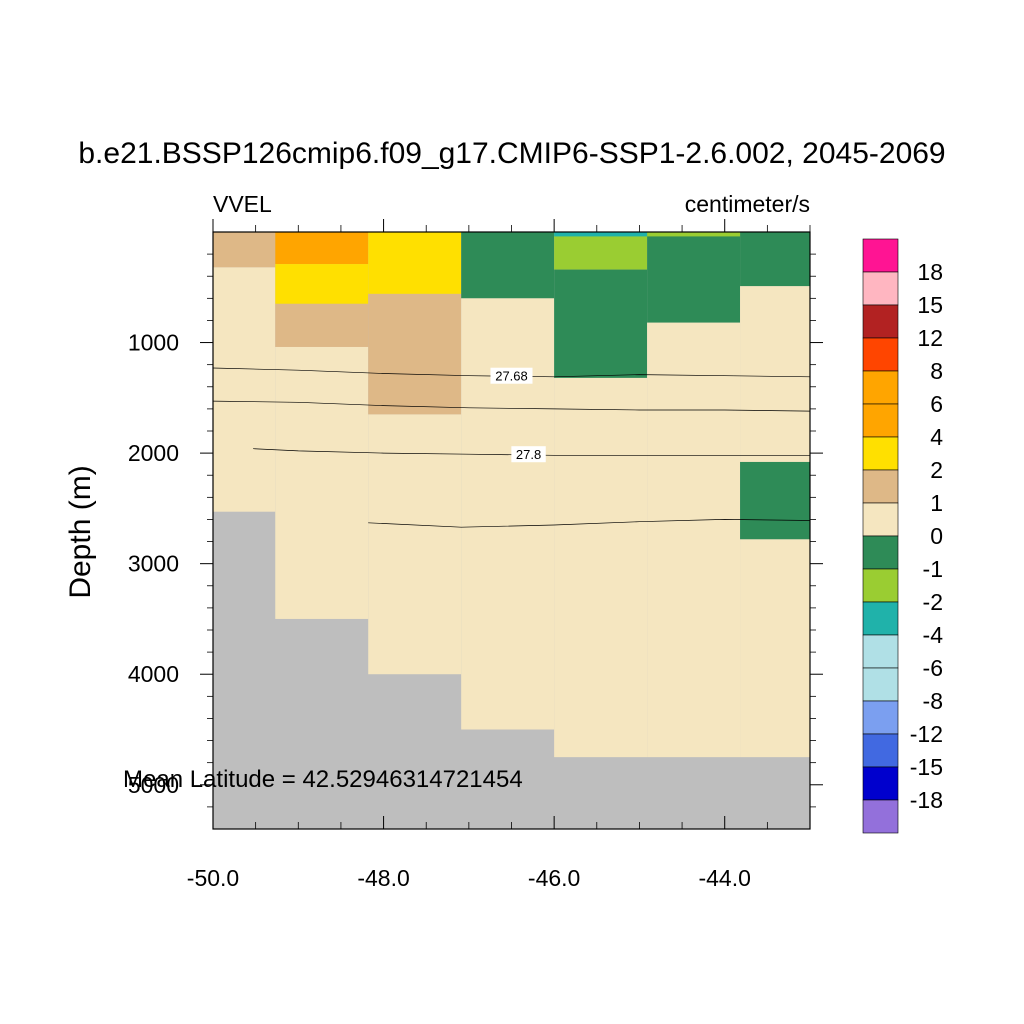 The width and height of the screenshot is (1024, 1024). I want to click on colorbar-label: -6, so click(933, 668).